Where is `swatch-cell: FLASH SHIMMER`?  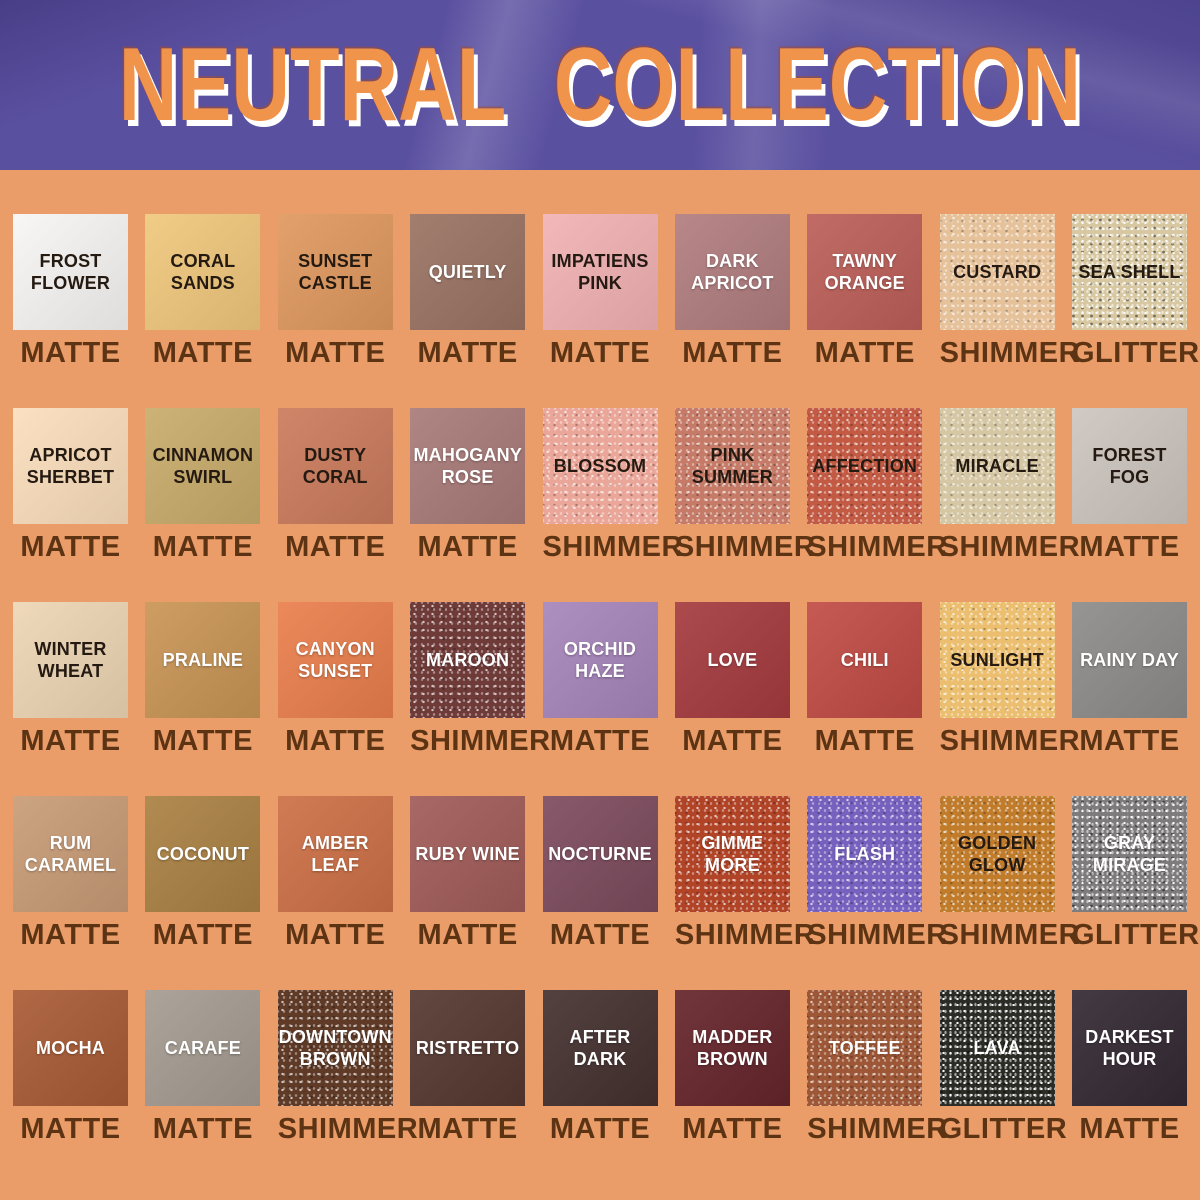
swatch-cell: FLASH SHIMMER is located at coordinates (877, 874).